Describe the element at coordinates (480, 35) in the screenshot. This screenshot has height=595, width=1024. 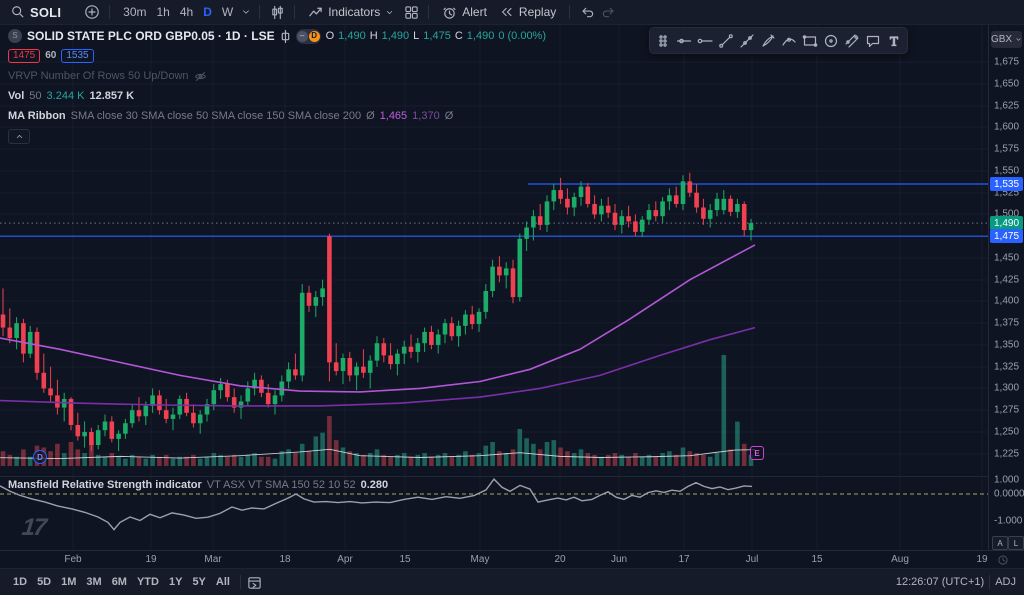
I see `close-value: 1,490` at that location.